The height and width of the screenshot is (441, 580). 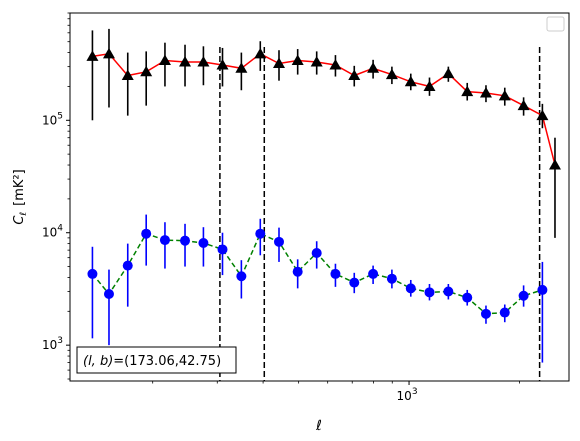 I want to click on annotation-rhs: =(173.06,42.75), so click(x=167, y=361).